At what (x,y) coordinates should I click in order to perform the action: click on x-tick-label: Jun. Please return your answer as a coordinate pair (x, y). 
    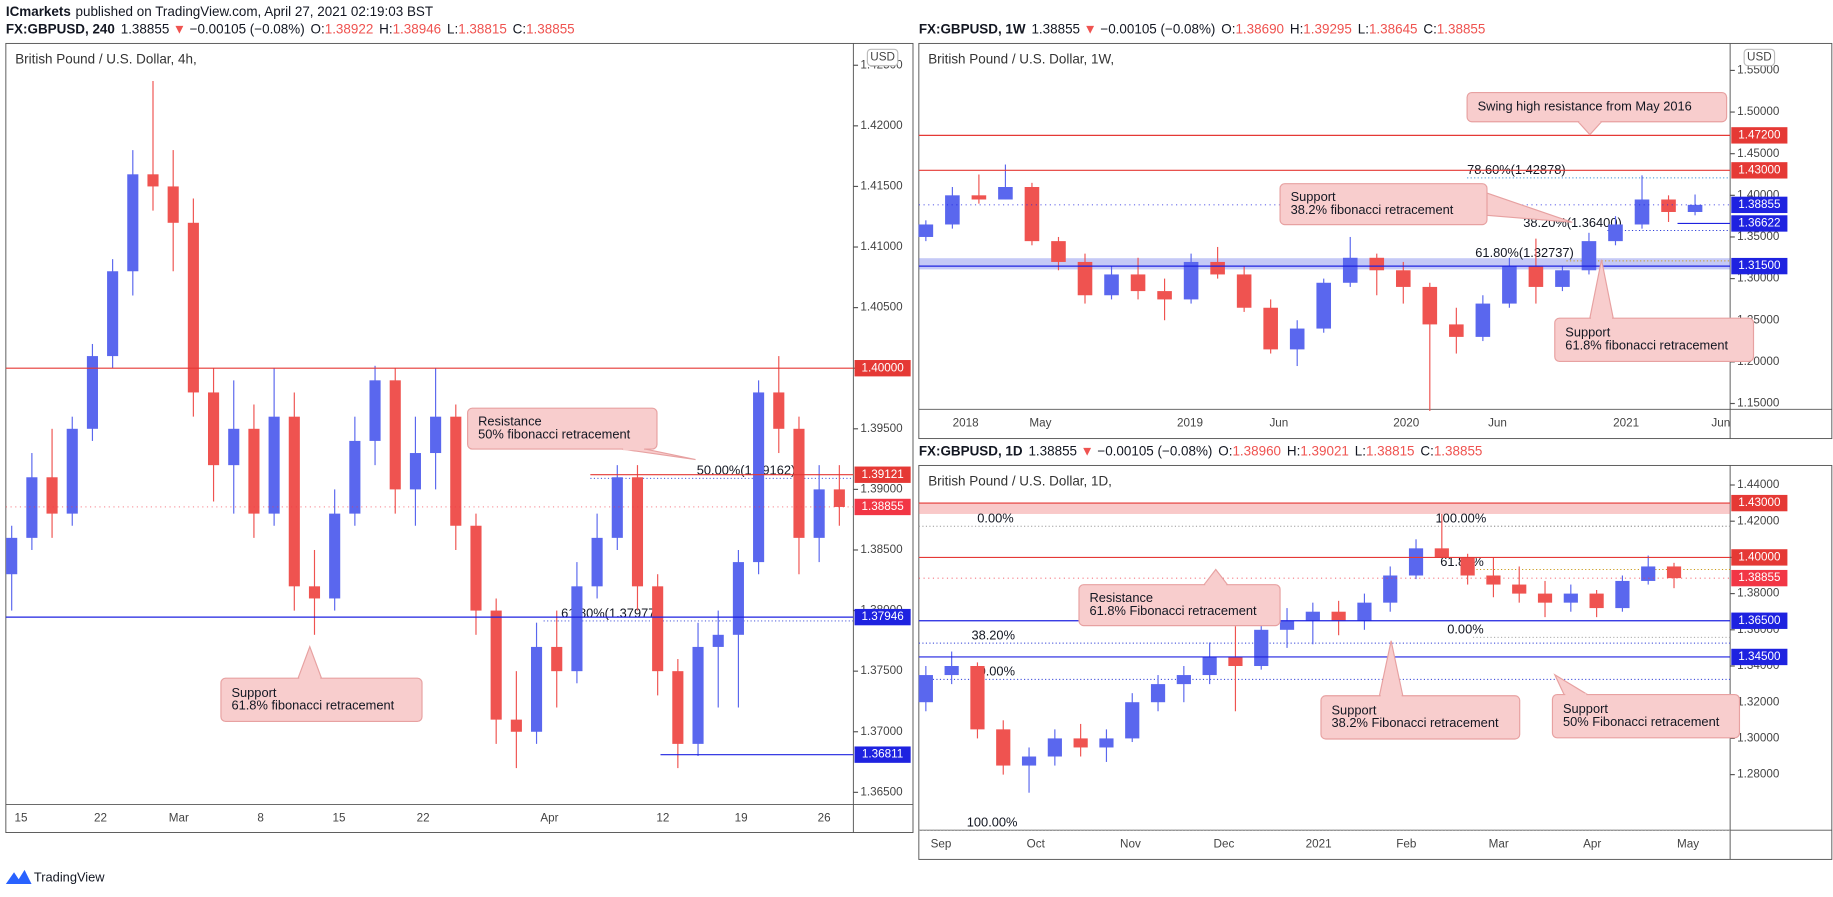
    Looking at the image, I should click on (1497, 422).